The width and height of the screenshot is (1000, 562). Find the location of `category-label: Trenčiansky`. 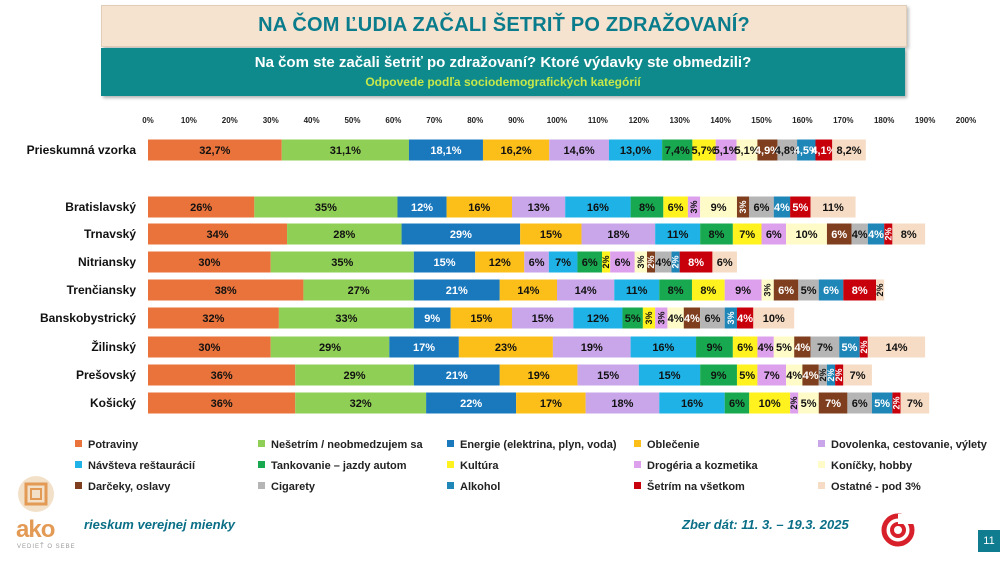

category-label: Trenčiansky is located at coordinates (102, 290).